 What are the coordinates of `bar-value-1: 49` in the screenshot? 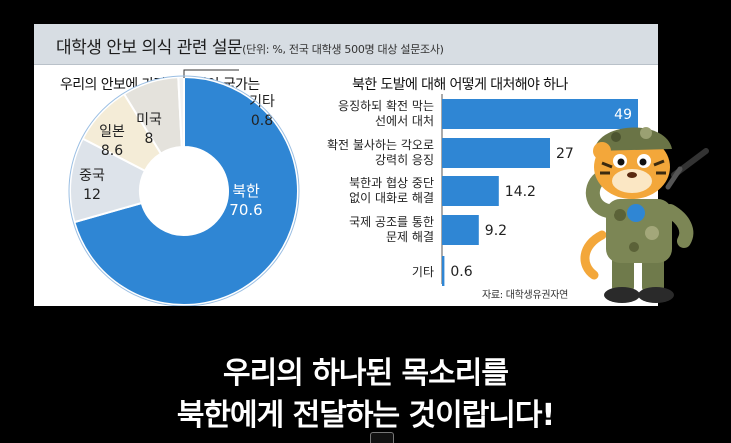 It's located at (623, 115).